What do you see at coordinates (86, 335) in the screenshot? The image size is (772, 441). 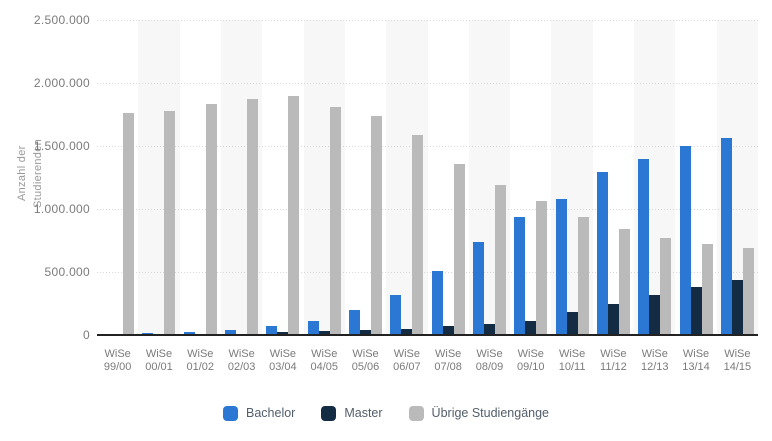 I see `y-tick-label: 0` at bounding box center [86, 335].